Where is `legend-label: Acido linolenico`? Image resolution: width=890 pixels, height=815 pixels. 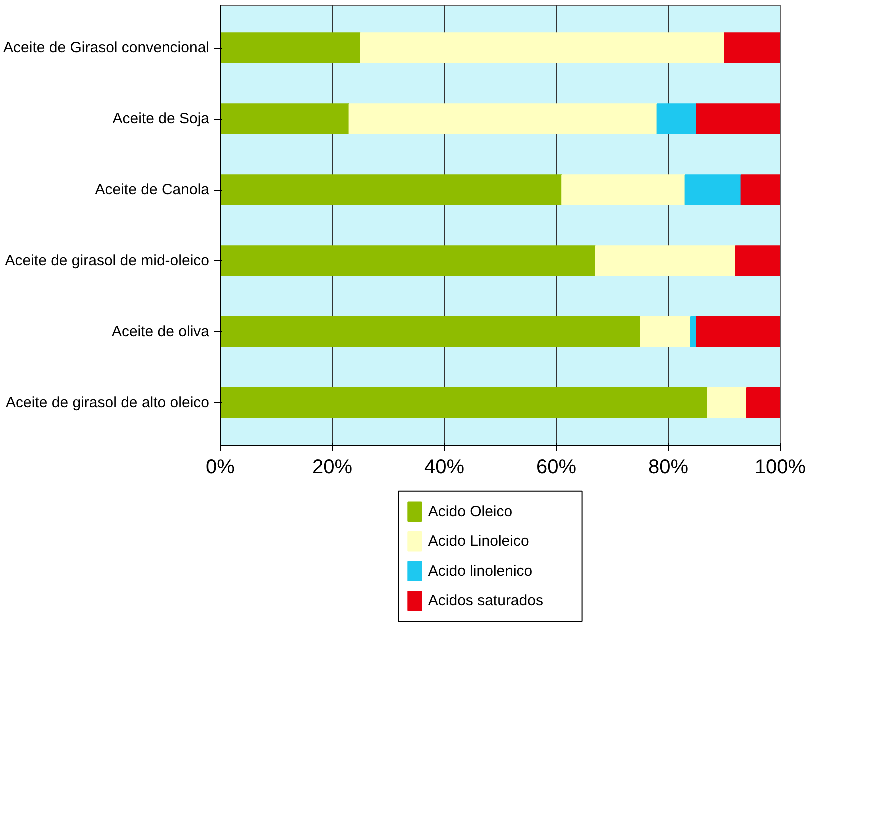
legend-label: Acido linolenico is located at coordinates (480, 571).